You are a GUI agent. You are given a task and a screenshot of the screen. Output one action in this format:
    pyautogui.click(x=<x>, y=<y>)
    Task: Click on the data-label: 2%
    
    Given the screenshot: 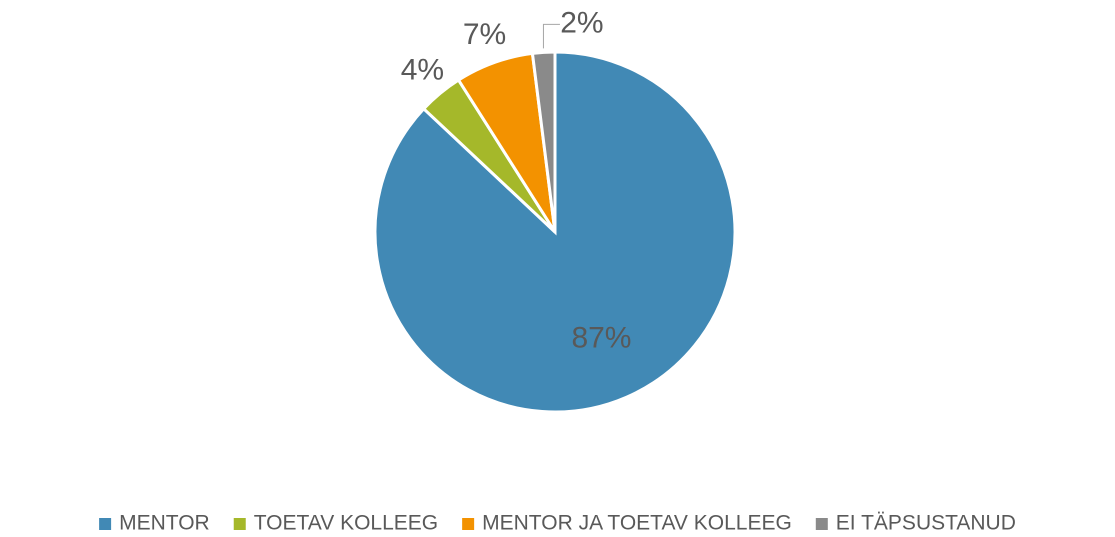 What is the action you would take?
    pyautogui.click(x=581, y=22)
    